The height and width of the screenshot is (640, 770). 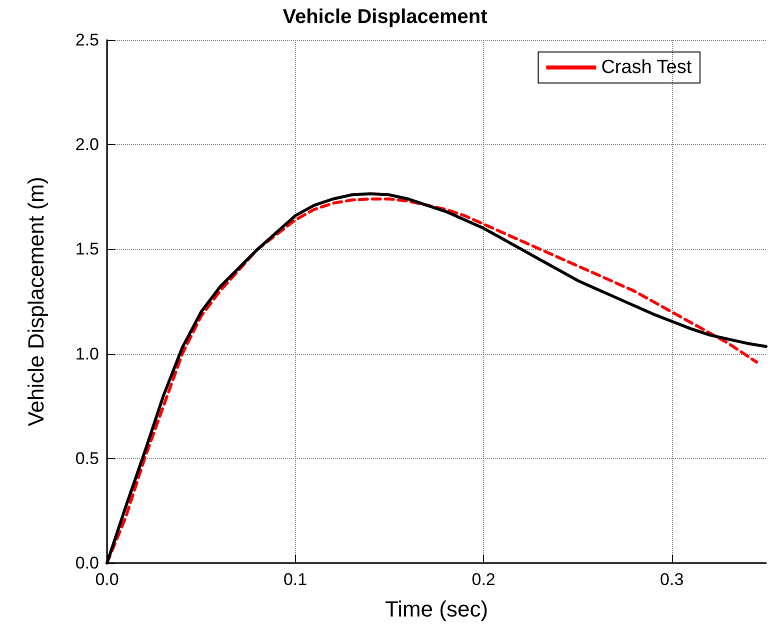 I want to click on x-axis-title: Time (sec), so click(x=436, y=609).